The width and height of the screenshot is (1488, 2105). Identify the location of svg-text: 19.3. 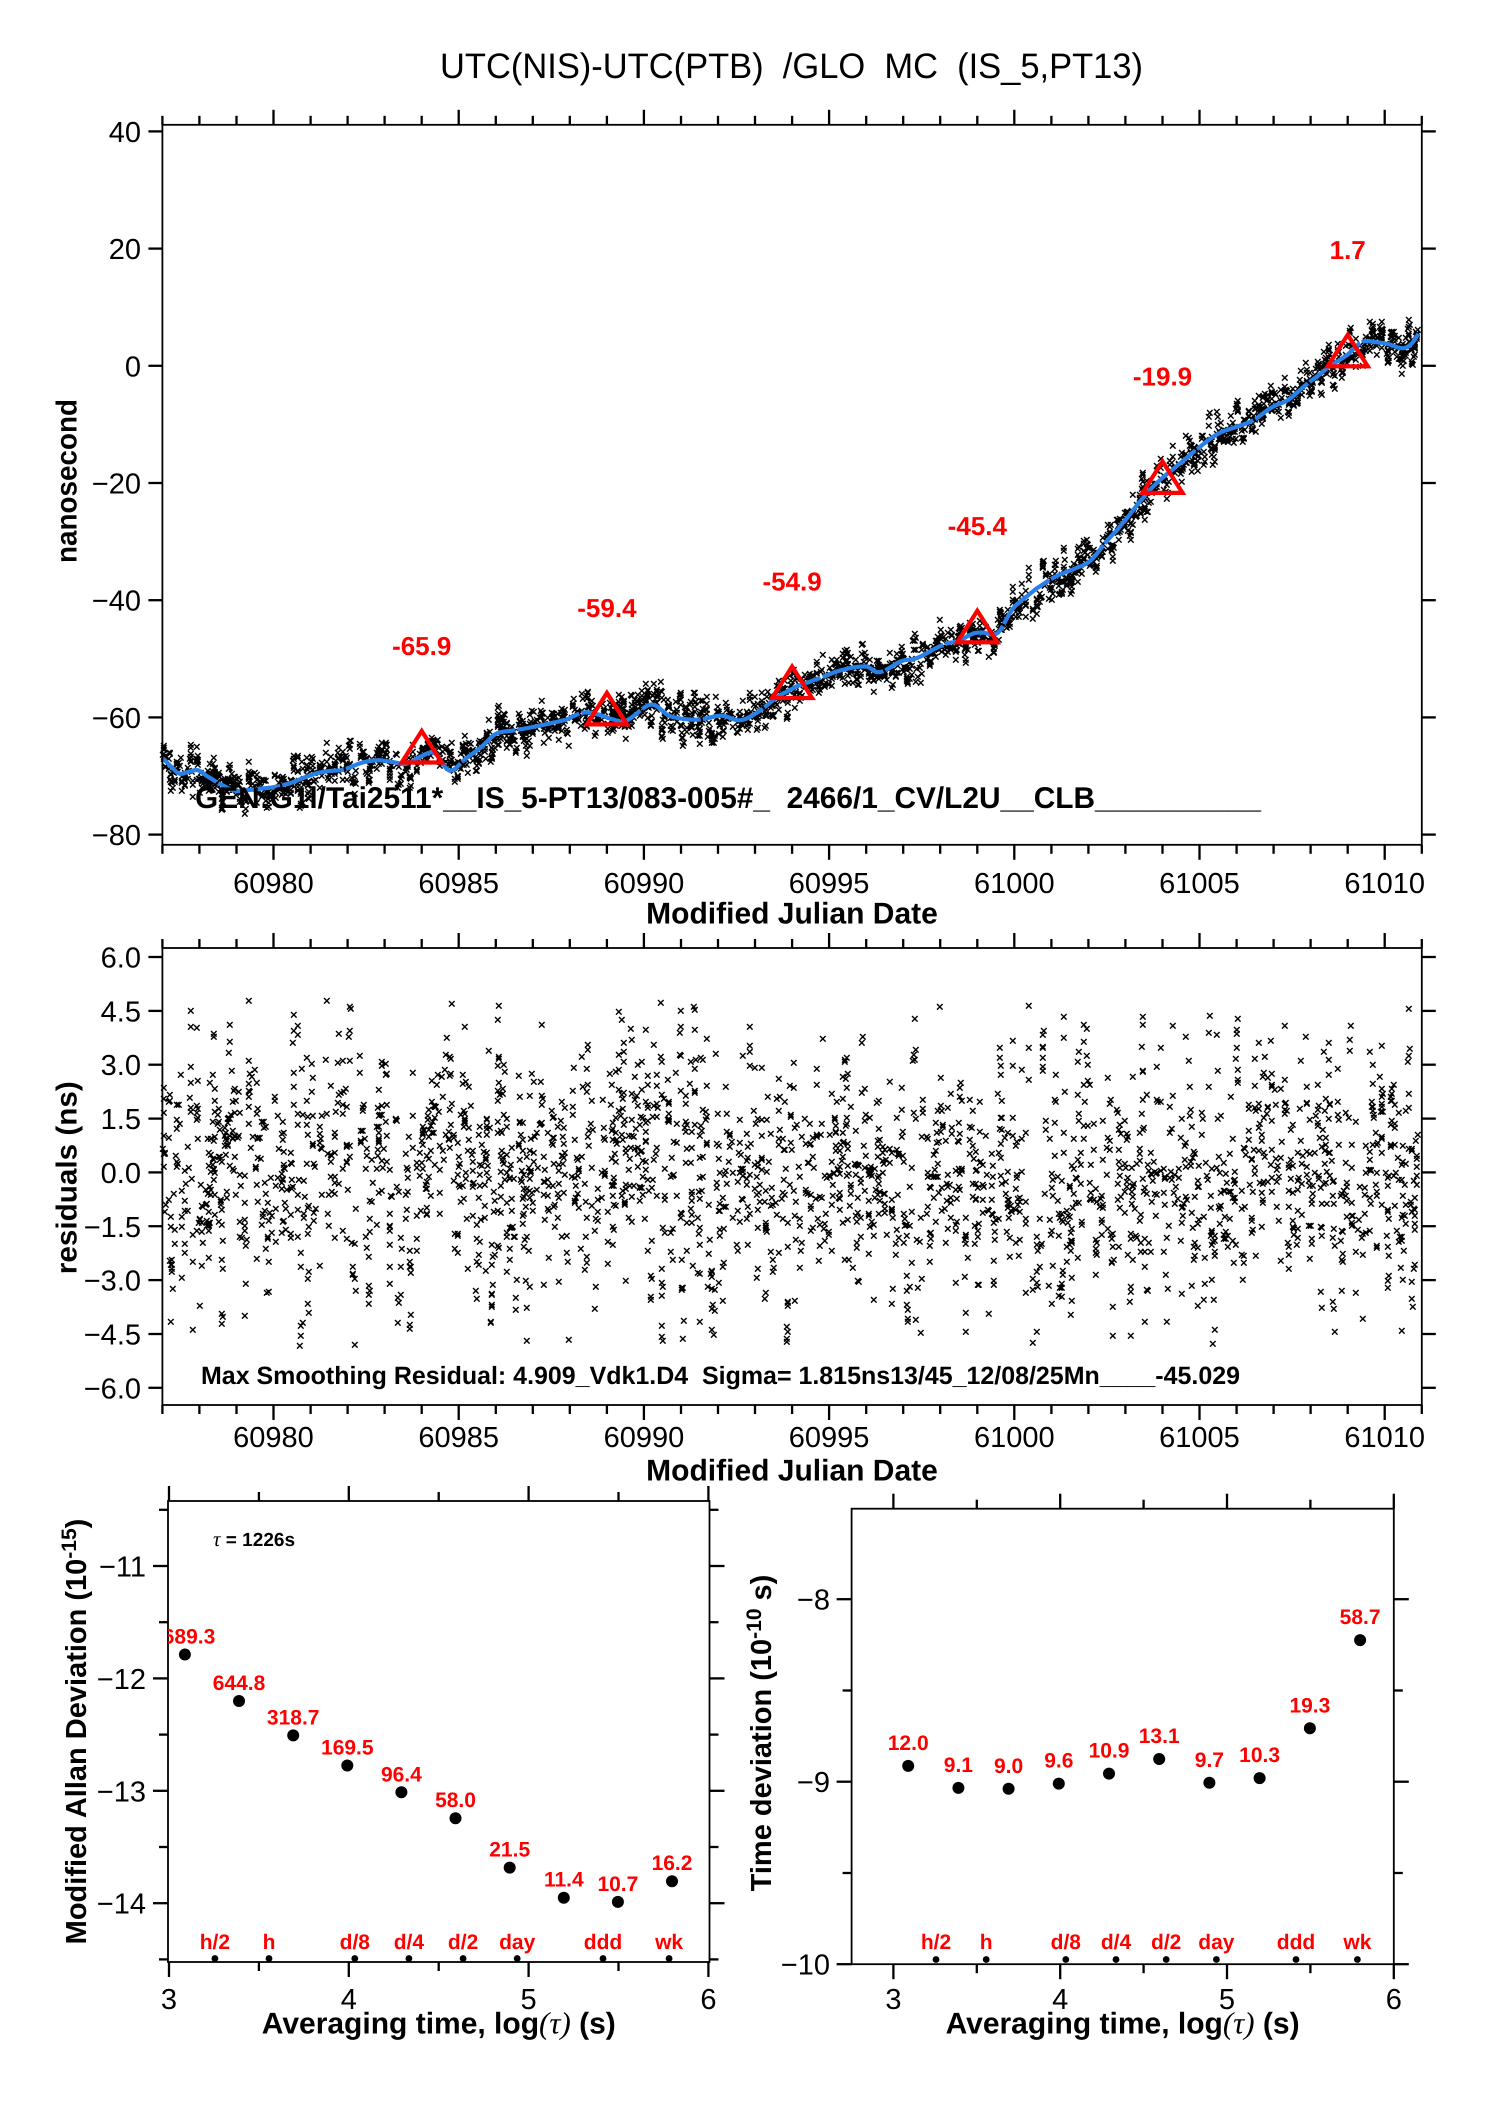
(1309, 1705).